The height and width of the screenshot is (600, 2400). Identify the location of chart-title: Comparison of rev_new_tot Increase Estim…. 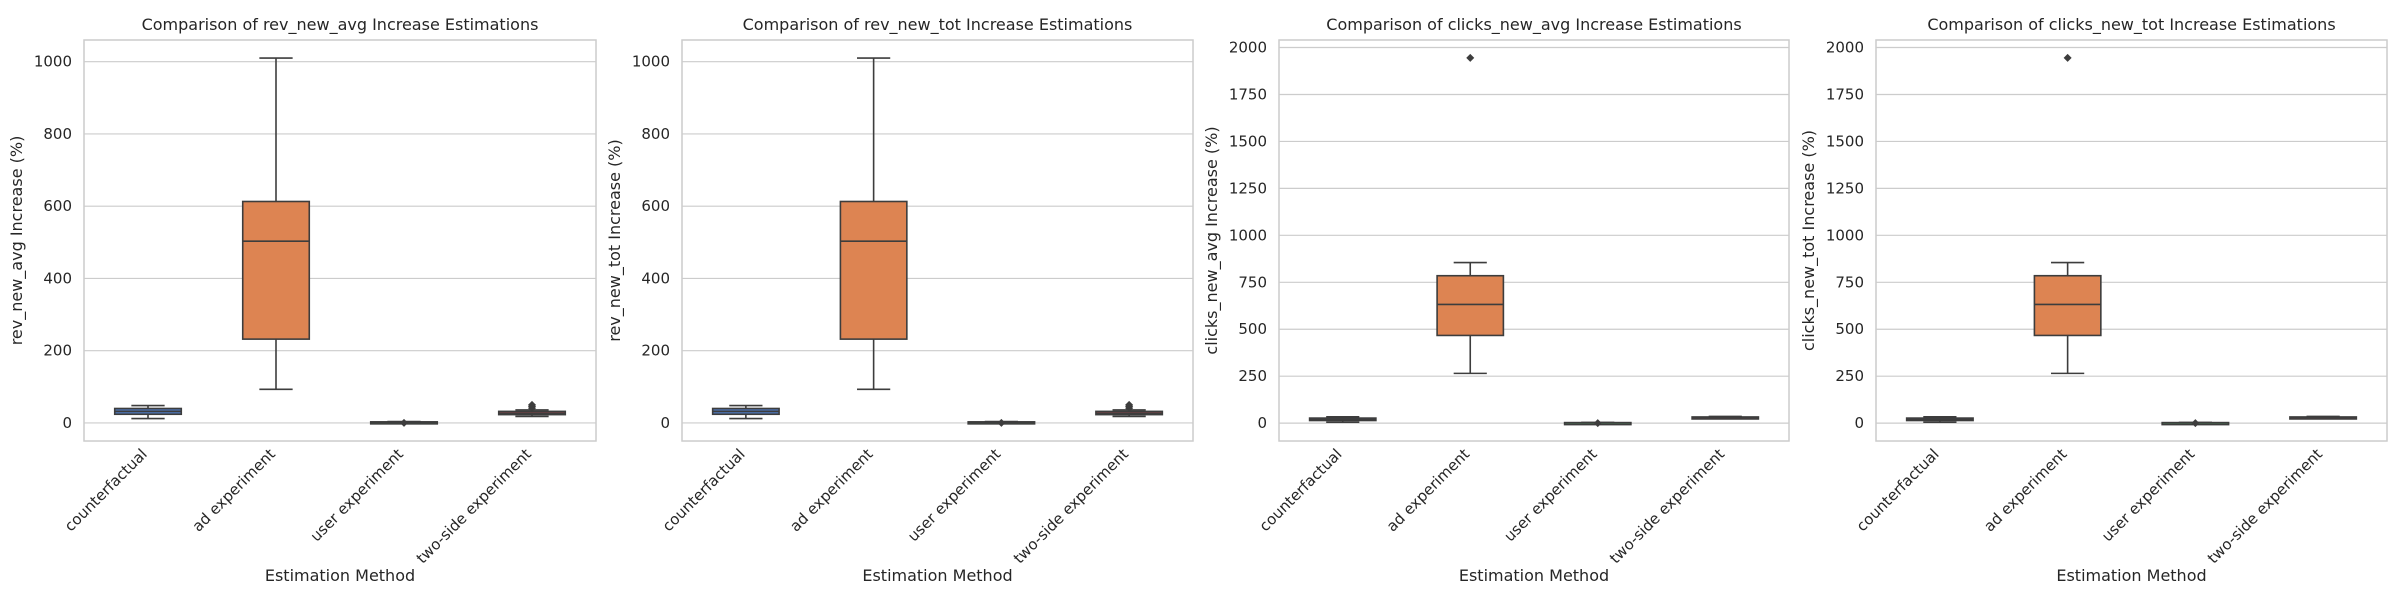
(938, 25).